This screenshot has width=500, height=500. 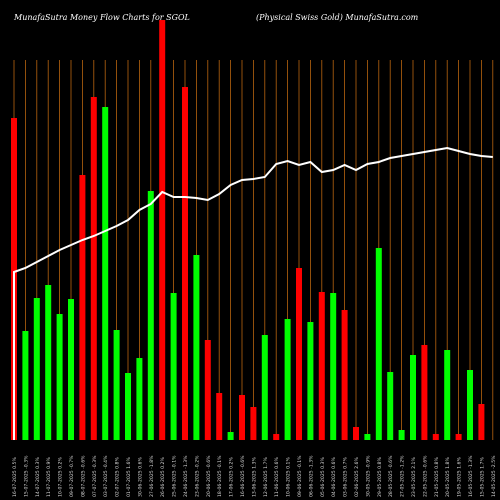 What do you see at coordinates (368, 476) in the screenshot?
I see `x-tick-label: 30-05-2025 -0.9%` at bounding box center [368, 476].